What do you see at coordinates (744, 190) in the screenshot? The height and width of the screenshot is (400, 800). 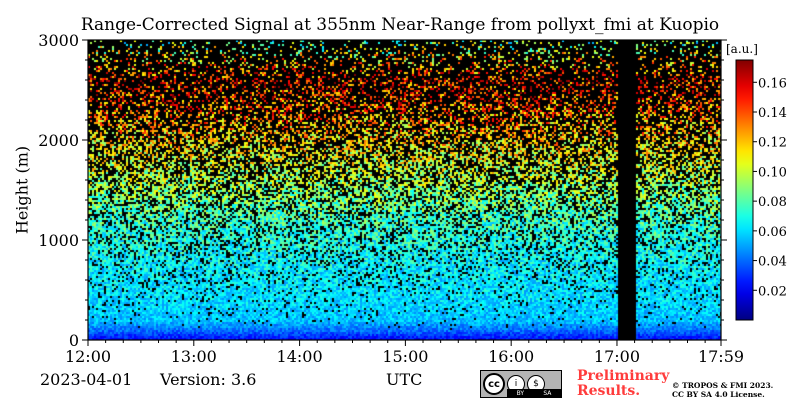 I see `colorbar-gradient` at bounding box center [744, 190].